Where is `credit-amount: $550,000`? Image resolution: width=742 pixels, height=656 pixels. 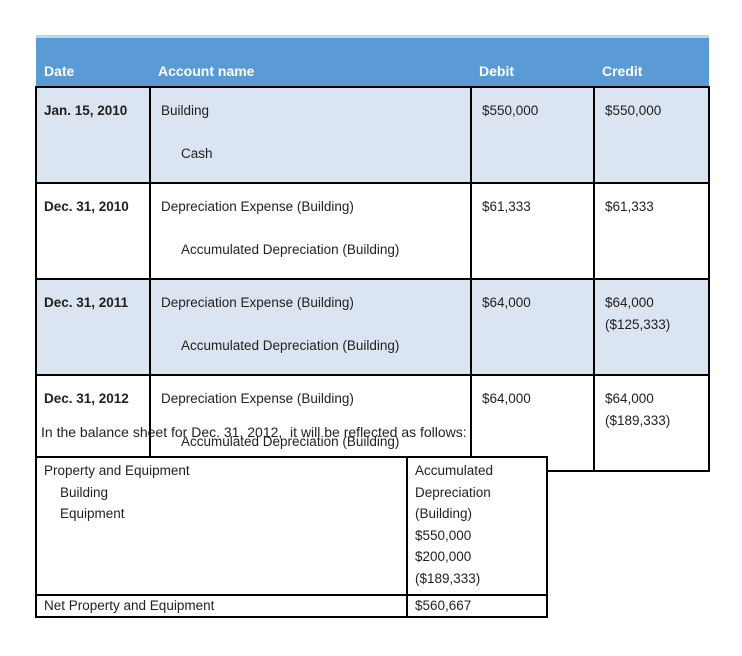 credit-amount: $550,000 is located at coordinates (633, 110).